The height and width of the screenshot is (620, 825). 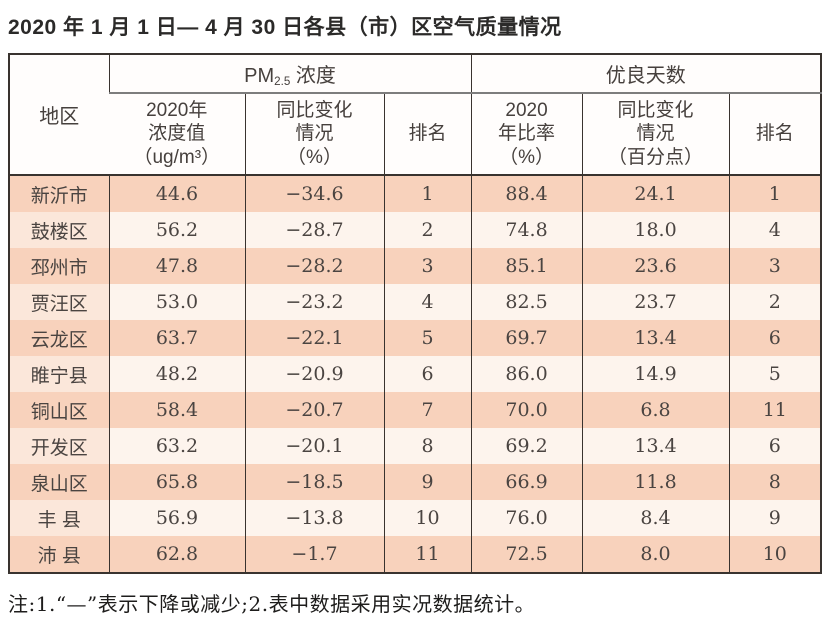 I want to click on table-row: 鼓楼区 56.2 −28.7 2 74.8 18.0 4, so click(x=415, y=230).